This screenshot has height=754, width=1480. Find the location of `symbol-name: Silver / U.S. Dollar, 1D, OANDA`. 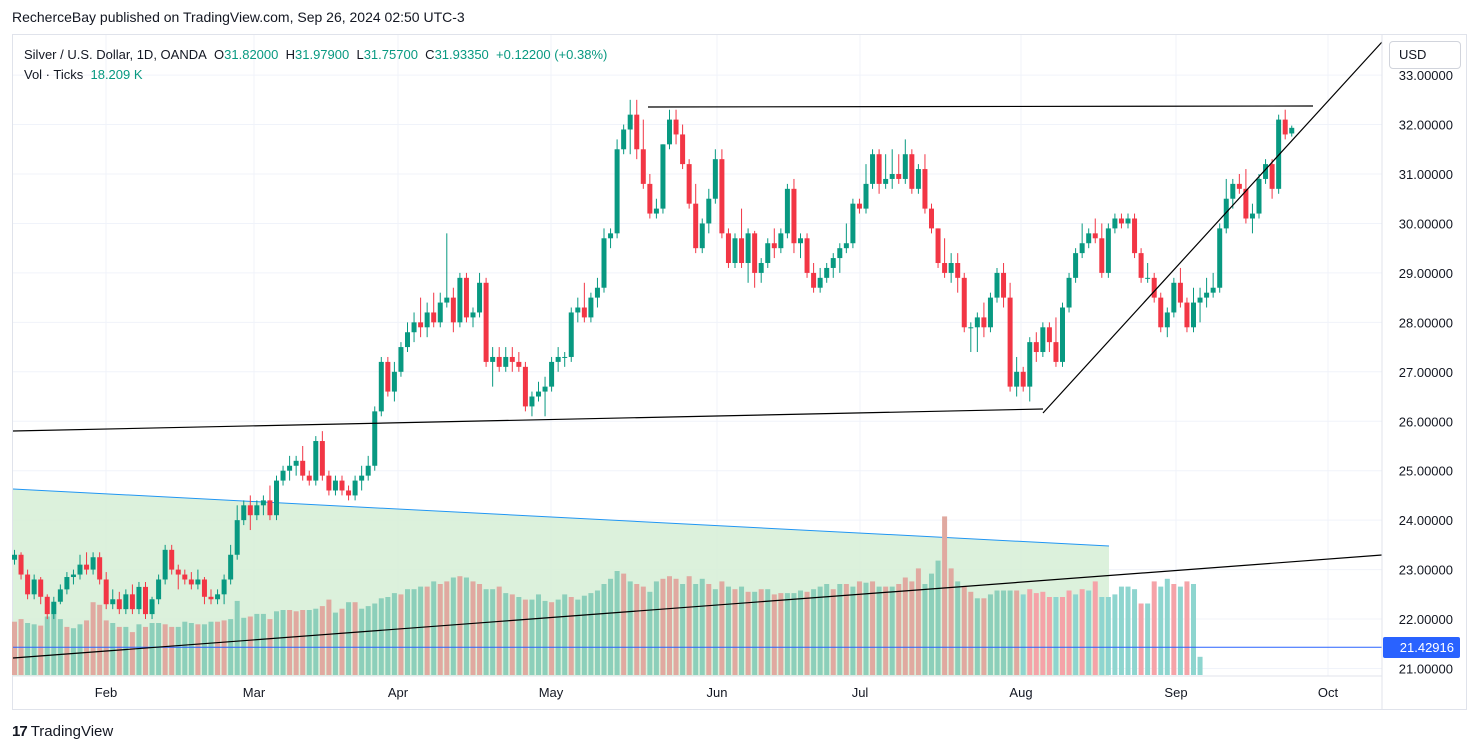

symbol-name: Silver / U.S. Dollar, 1D, OANDA is located at coordinates (115, 54).